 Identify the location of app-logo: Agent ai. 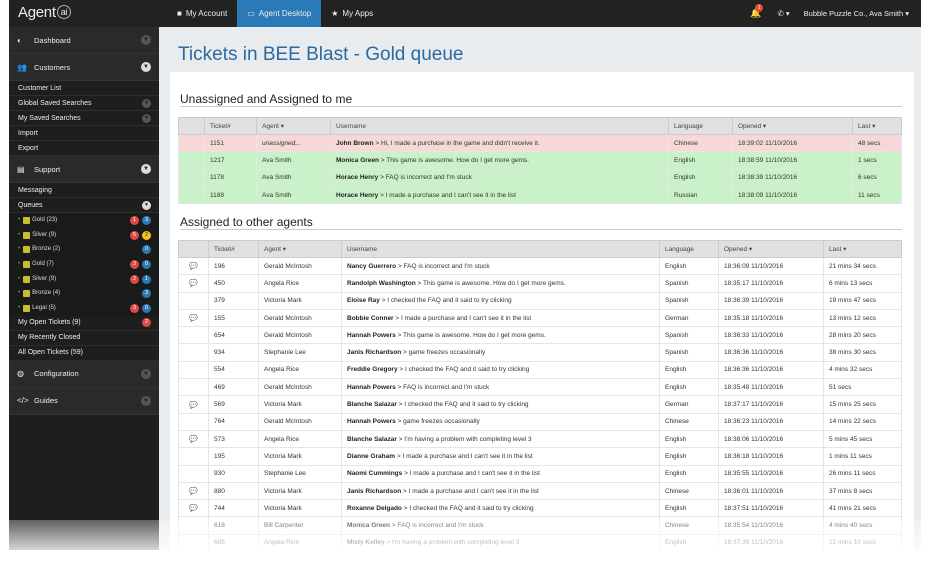
(45, 12).